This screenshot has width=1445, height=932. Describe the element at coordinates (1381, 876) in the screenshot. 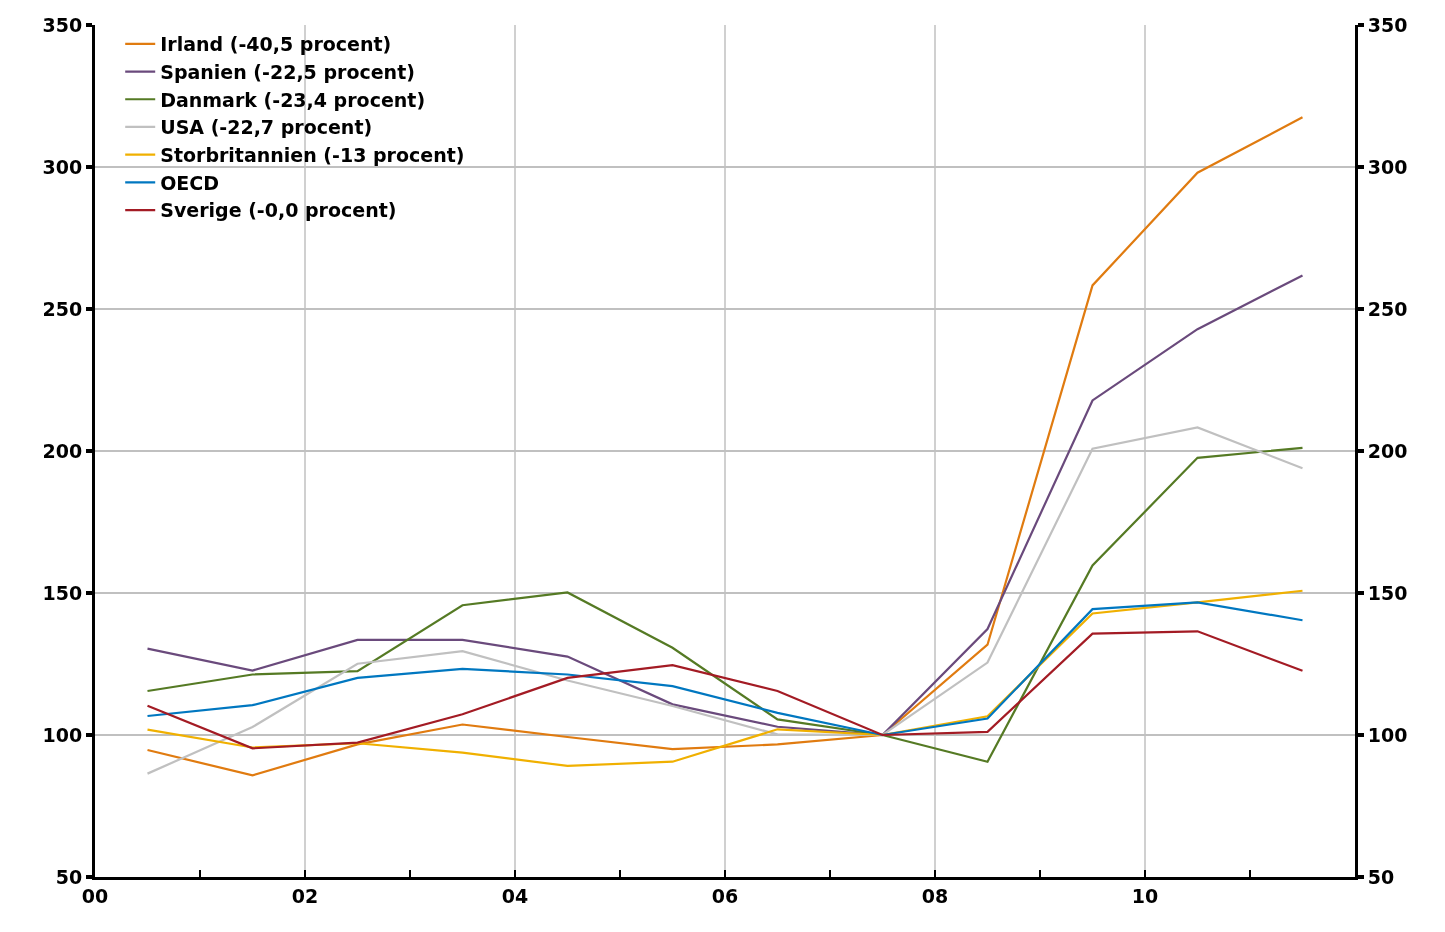

I see `y2-tick-label: 50` at that location.